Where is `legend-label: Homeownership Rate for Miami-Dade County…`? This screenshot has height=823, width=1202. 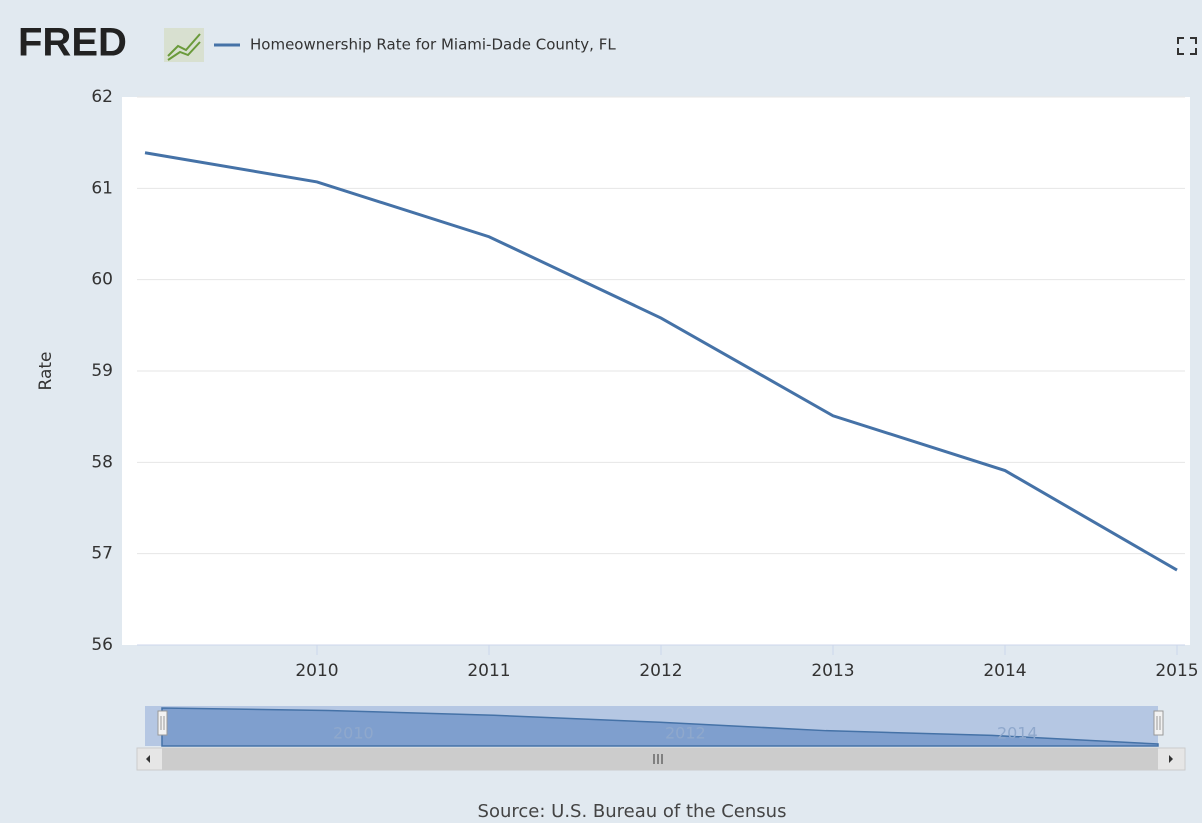
legend-label: Homeownership Rate for Miami-Dade County… is located at coordinates (433, 45).